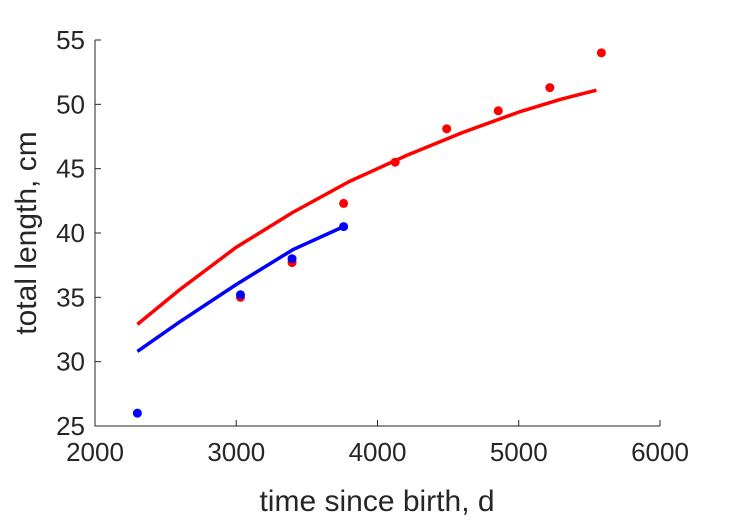 This screenshot has height=521, width=729. I want to click on x-tick-label: 3000, so click(236, 452).